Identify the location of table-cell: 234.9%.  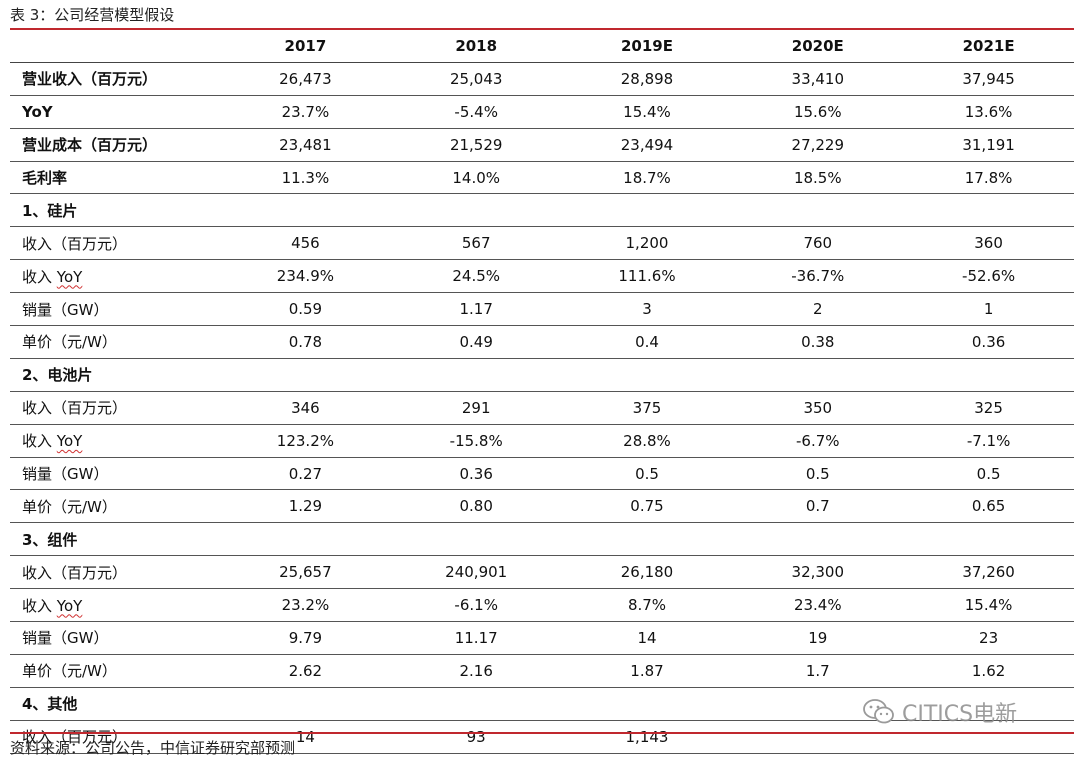
(305, 276).